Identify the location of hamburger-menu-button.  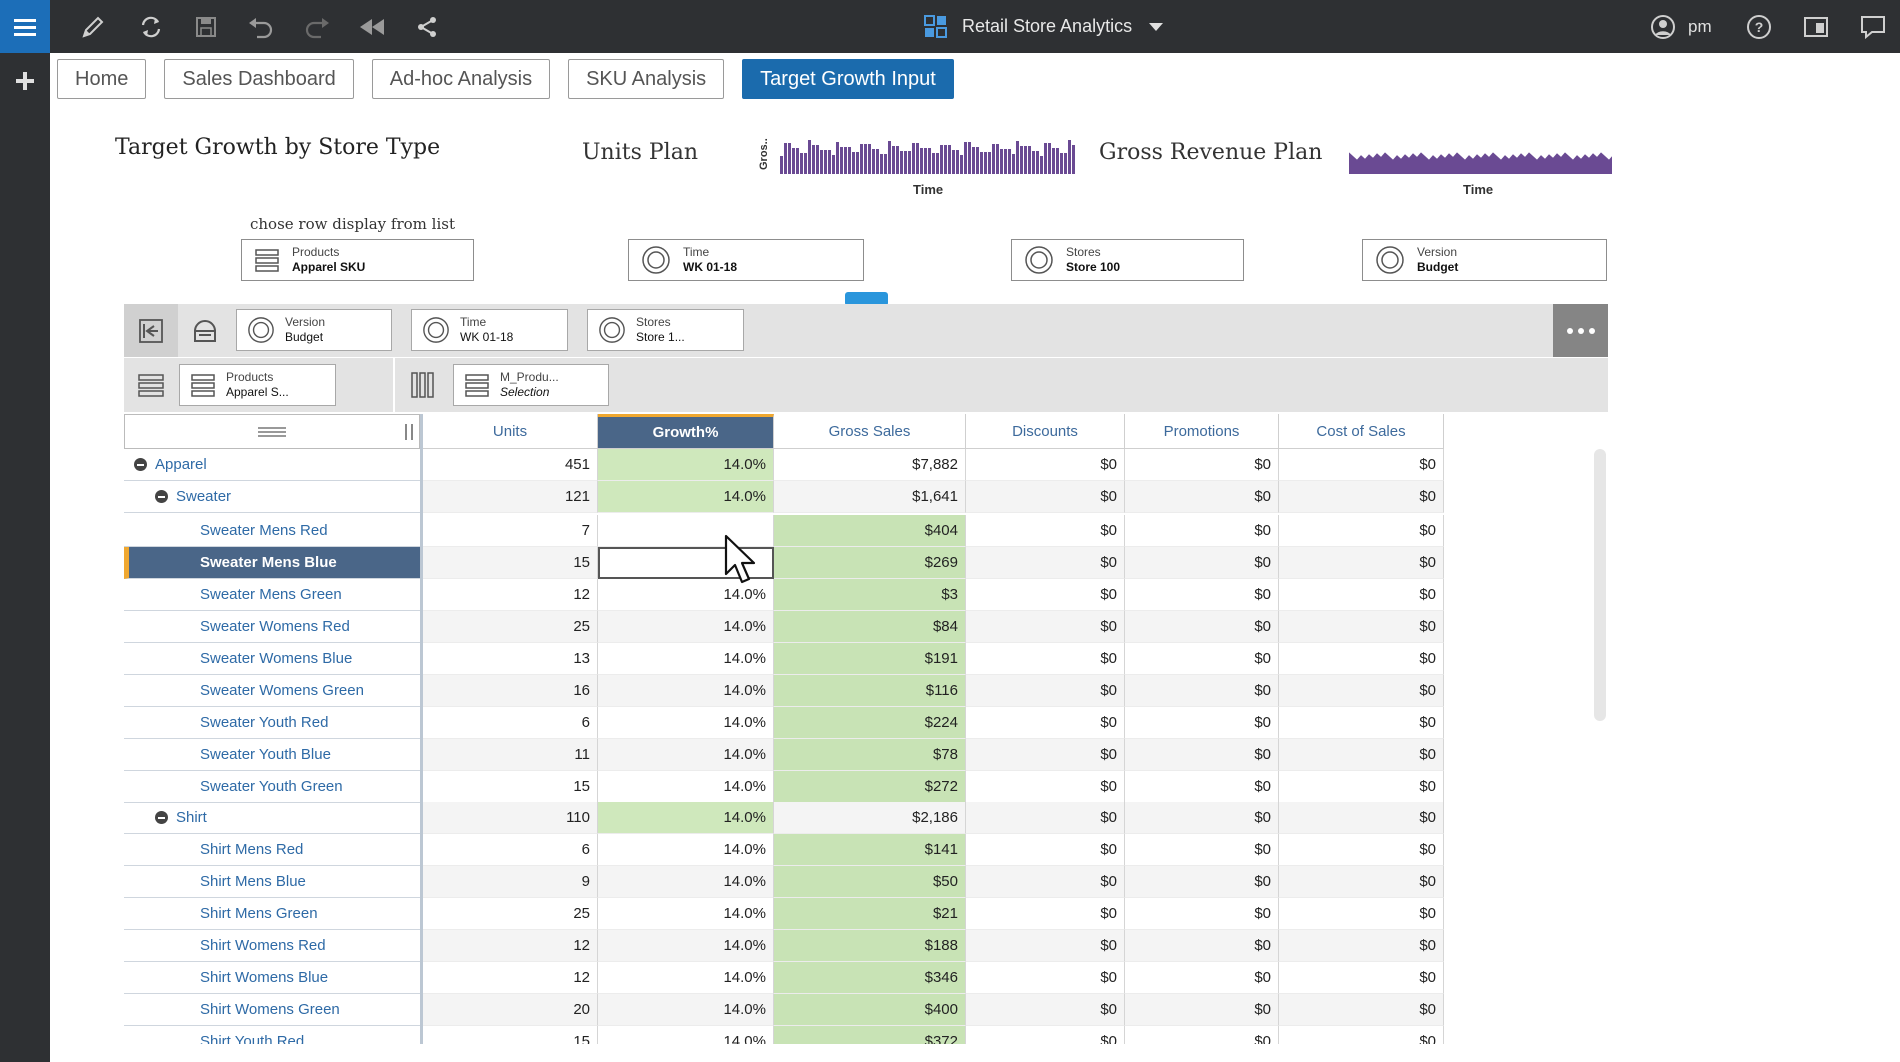
(25, 26).